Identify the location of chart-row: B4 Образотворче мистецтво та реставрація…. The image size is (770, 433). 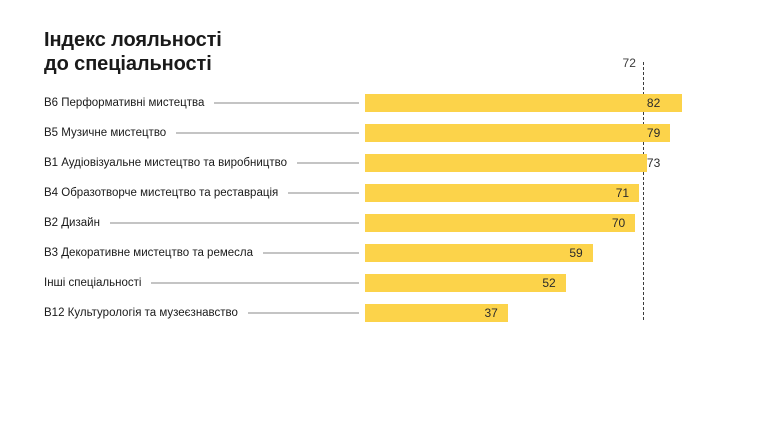
(385, 193).